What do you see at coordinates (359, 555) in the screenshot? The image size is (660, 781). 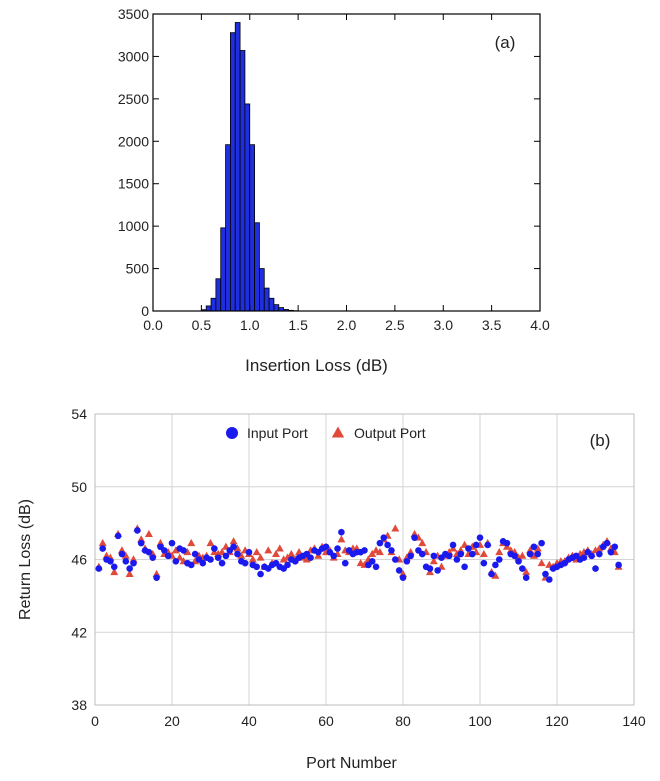 I see `input-port-points` at bounding box center [359, 555].